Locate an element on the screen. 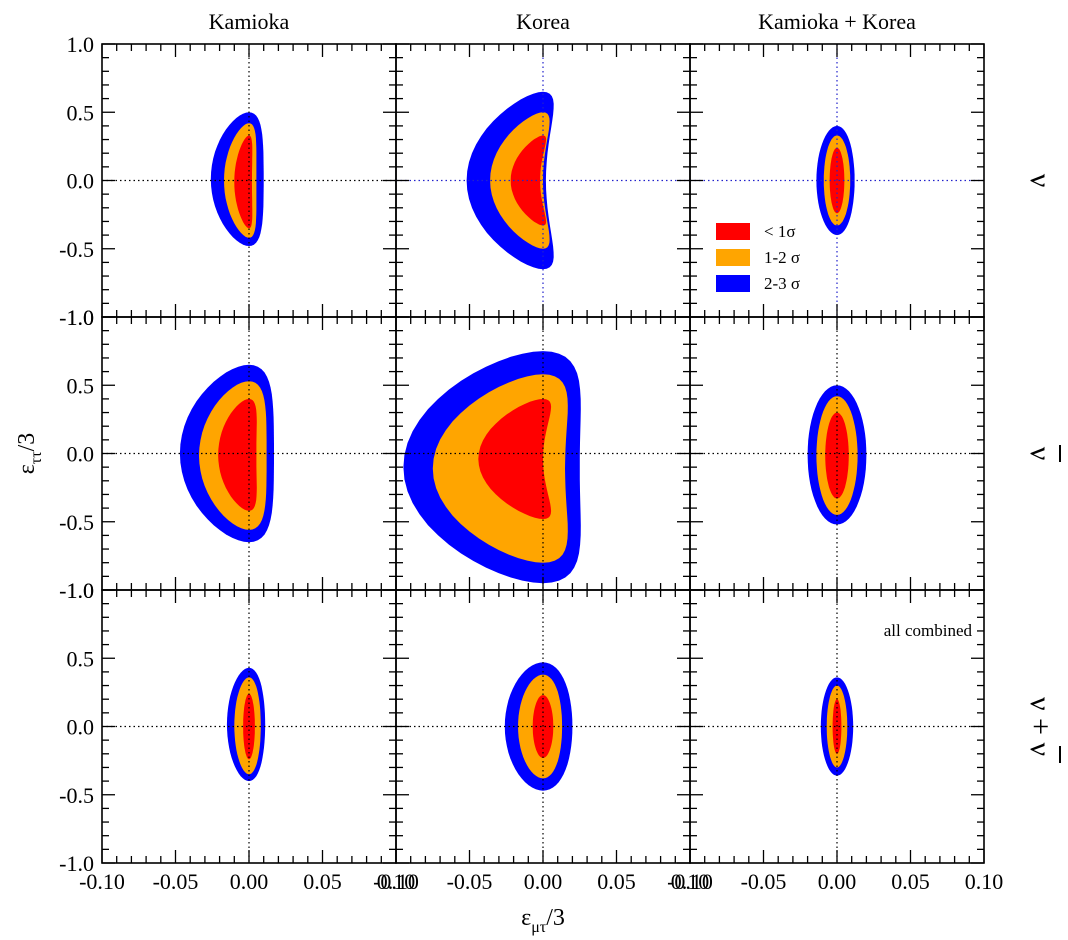 The height and width of the screenshot is (940, 1068). y-axis-label: εττ/3 is located at coordinates (29, 454).